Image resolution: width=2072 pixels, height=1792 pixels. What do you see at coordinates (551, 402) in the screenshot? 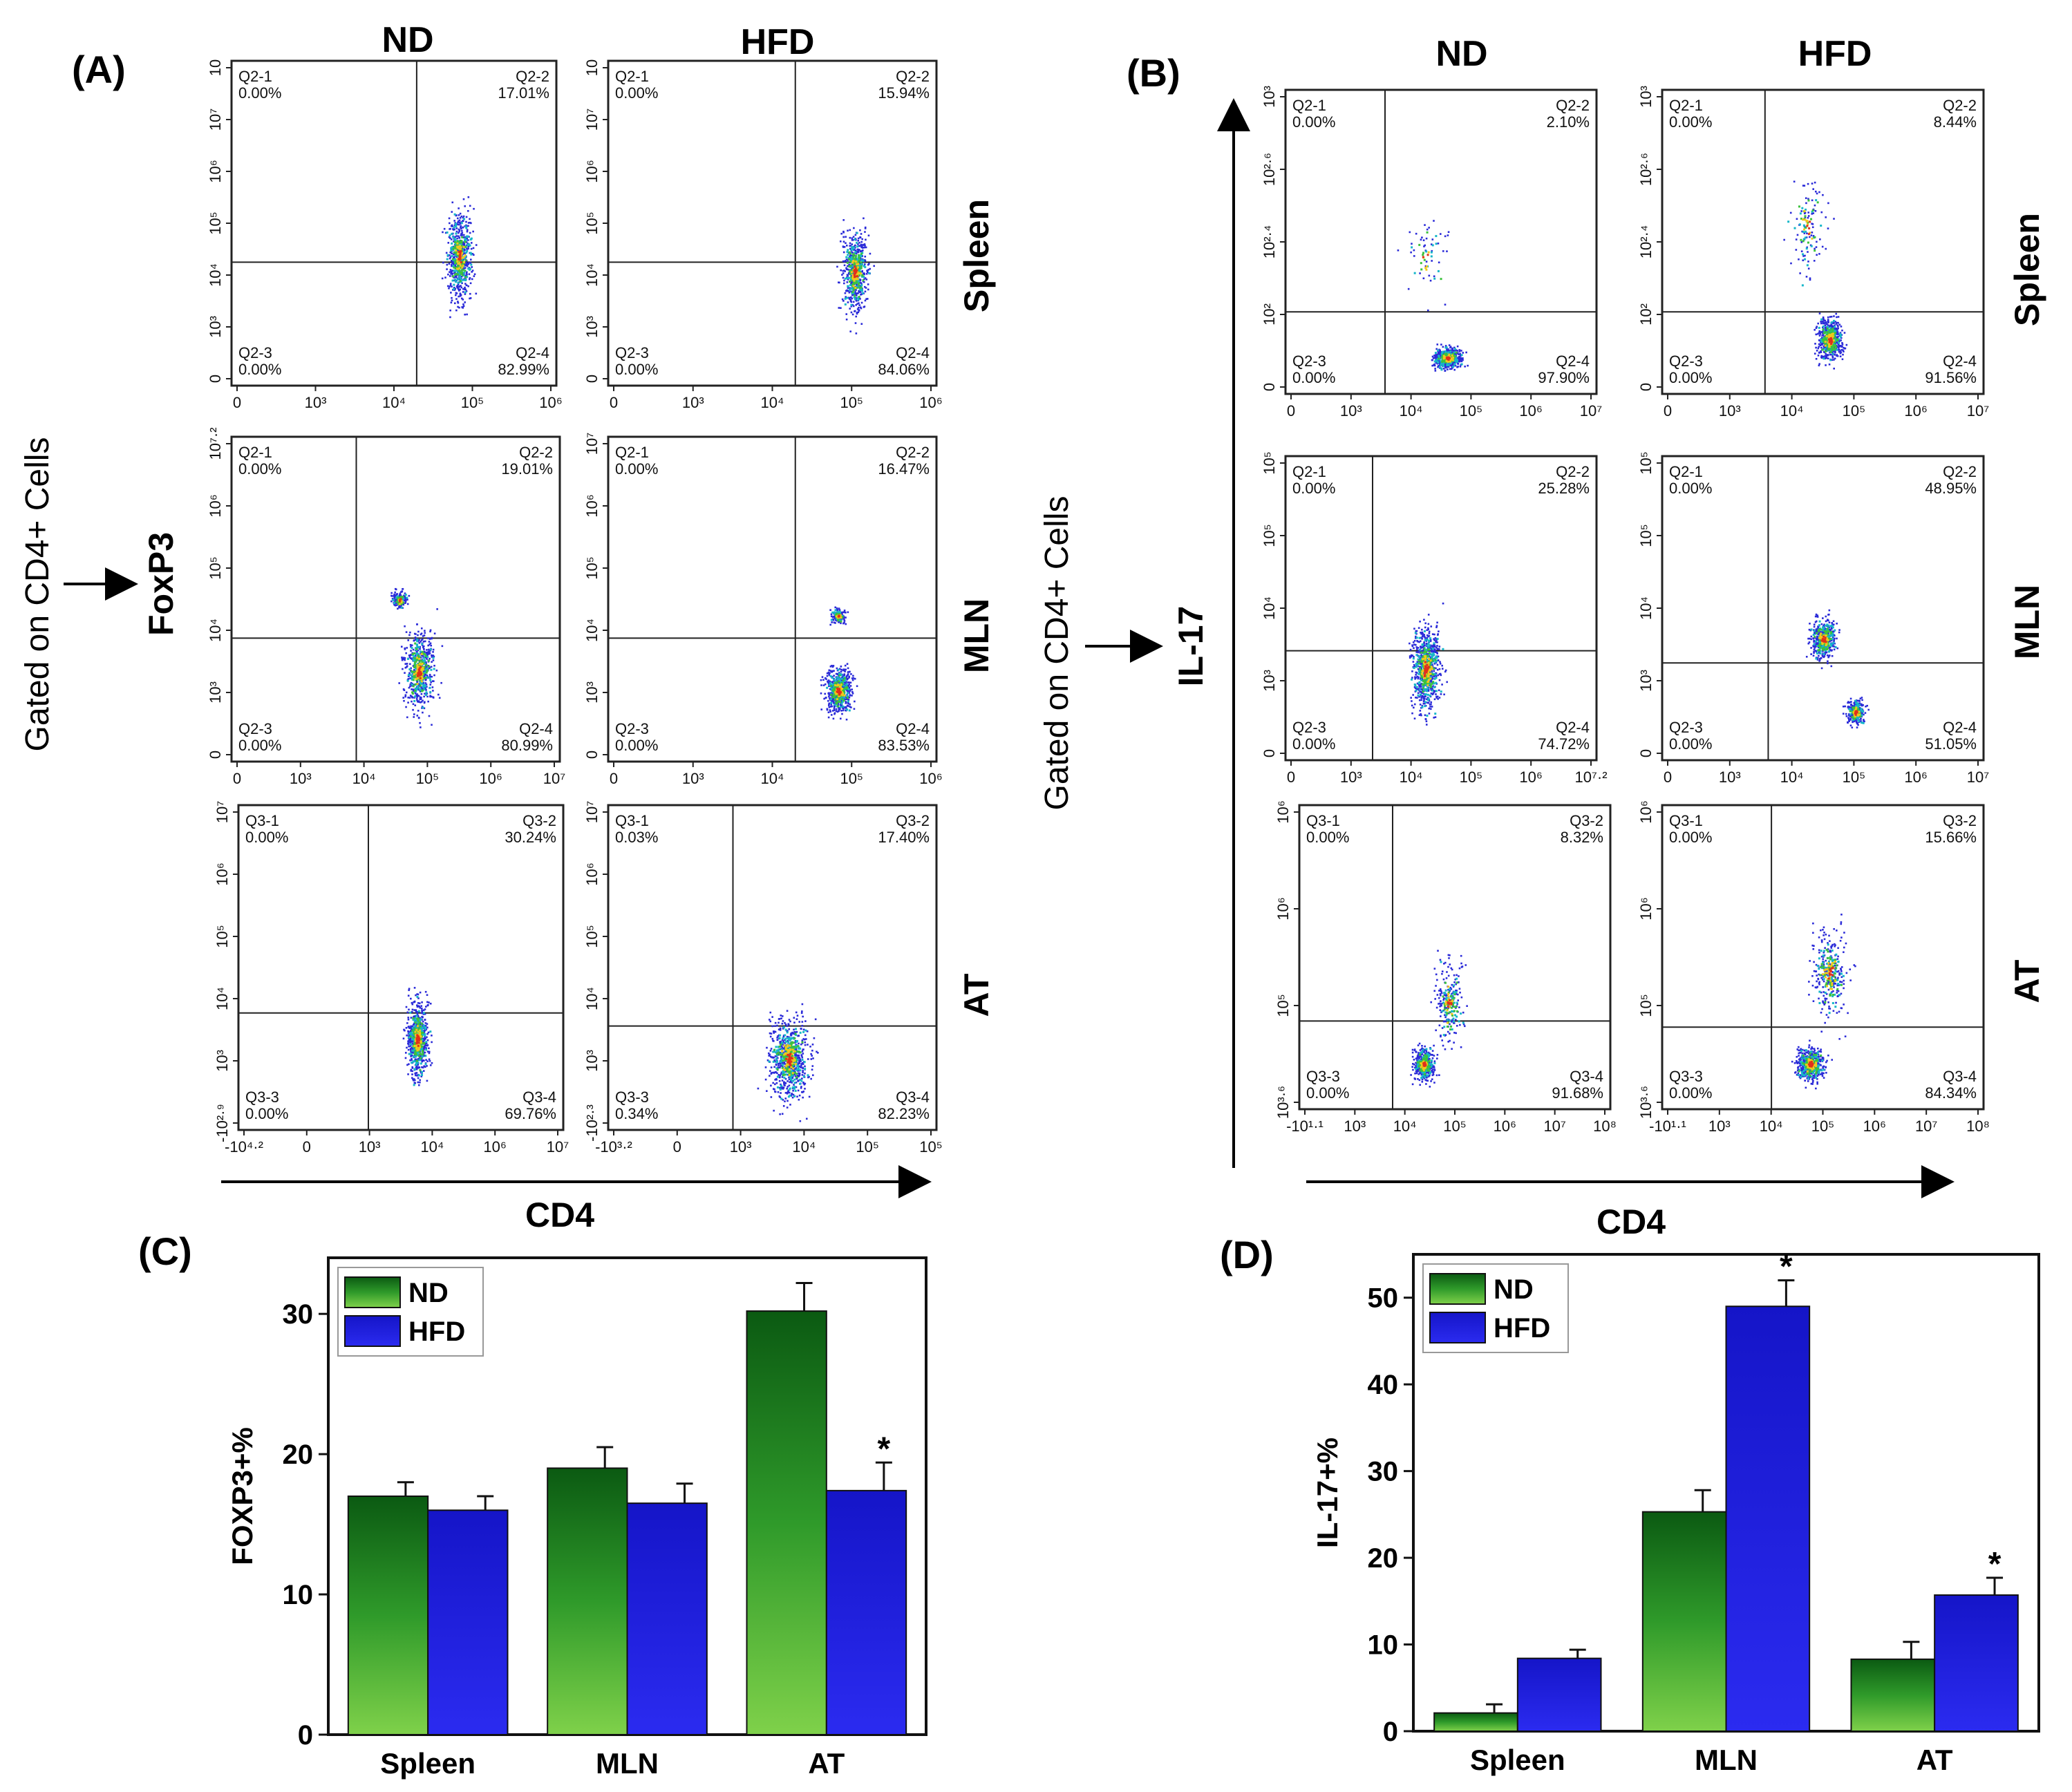
I see `x-tick-label: 10⁶` at bounding box center [551, 402].